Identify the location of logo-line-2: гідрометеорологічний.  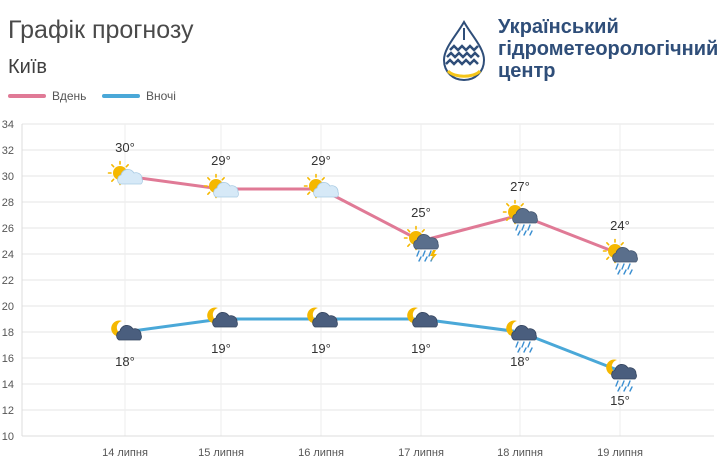
(608, 49).